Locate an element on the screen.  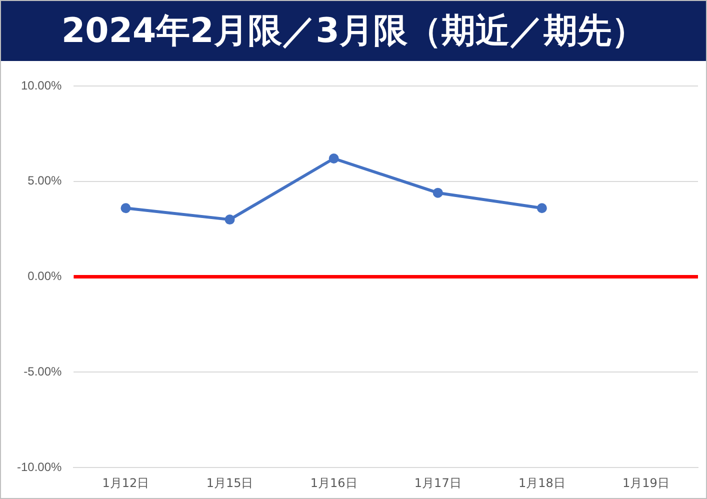
y-tick-label: 10.00% is located at coordinates (41, 85).